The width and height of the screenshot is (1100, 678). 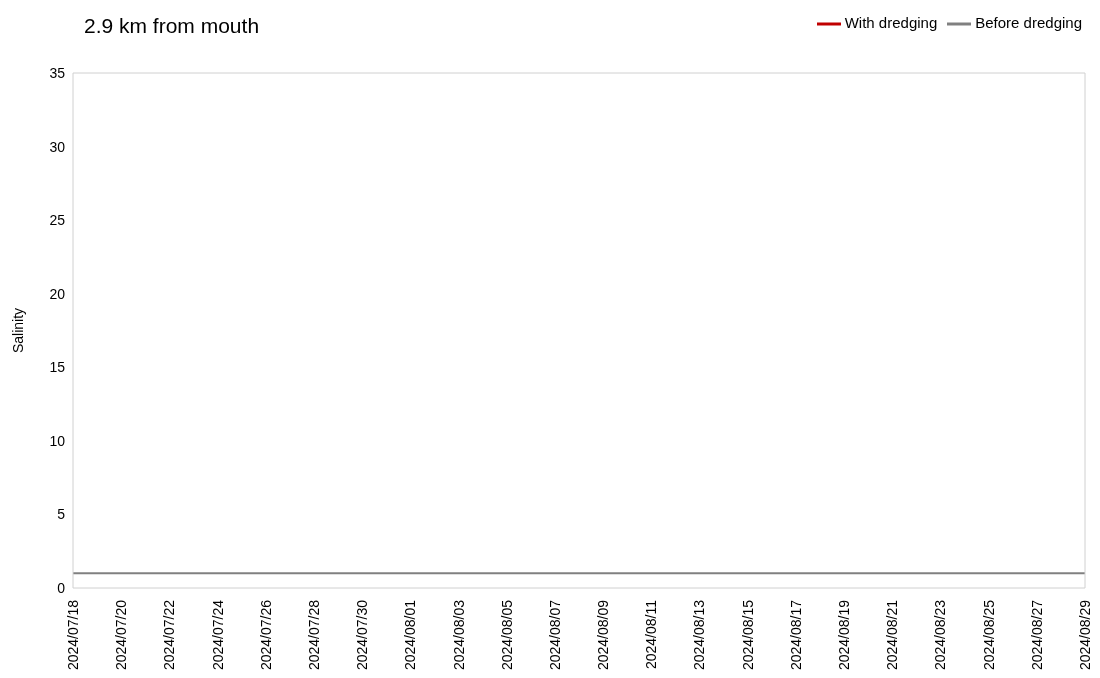 I want to click on x-tick-label: 2024/08/25, so click(x=988, y=635).